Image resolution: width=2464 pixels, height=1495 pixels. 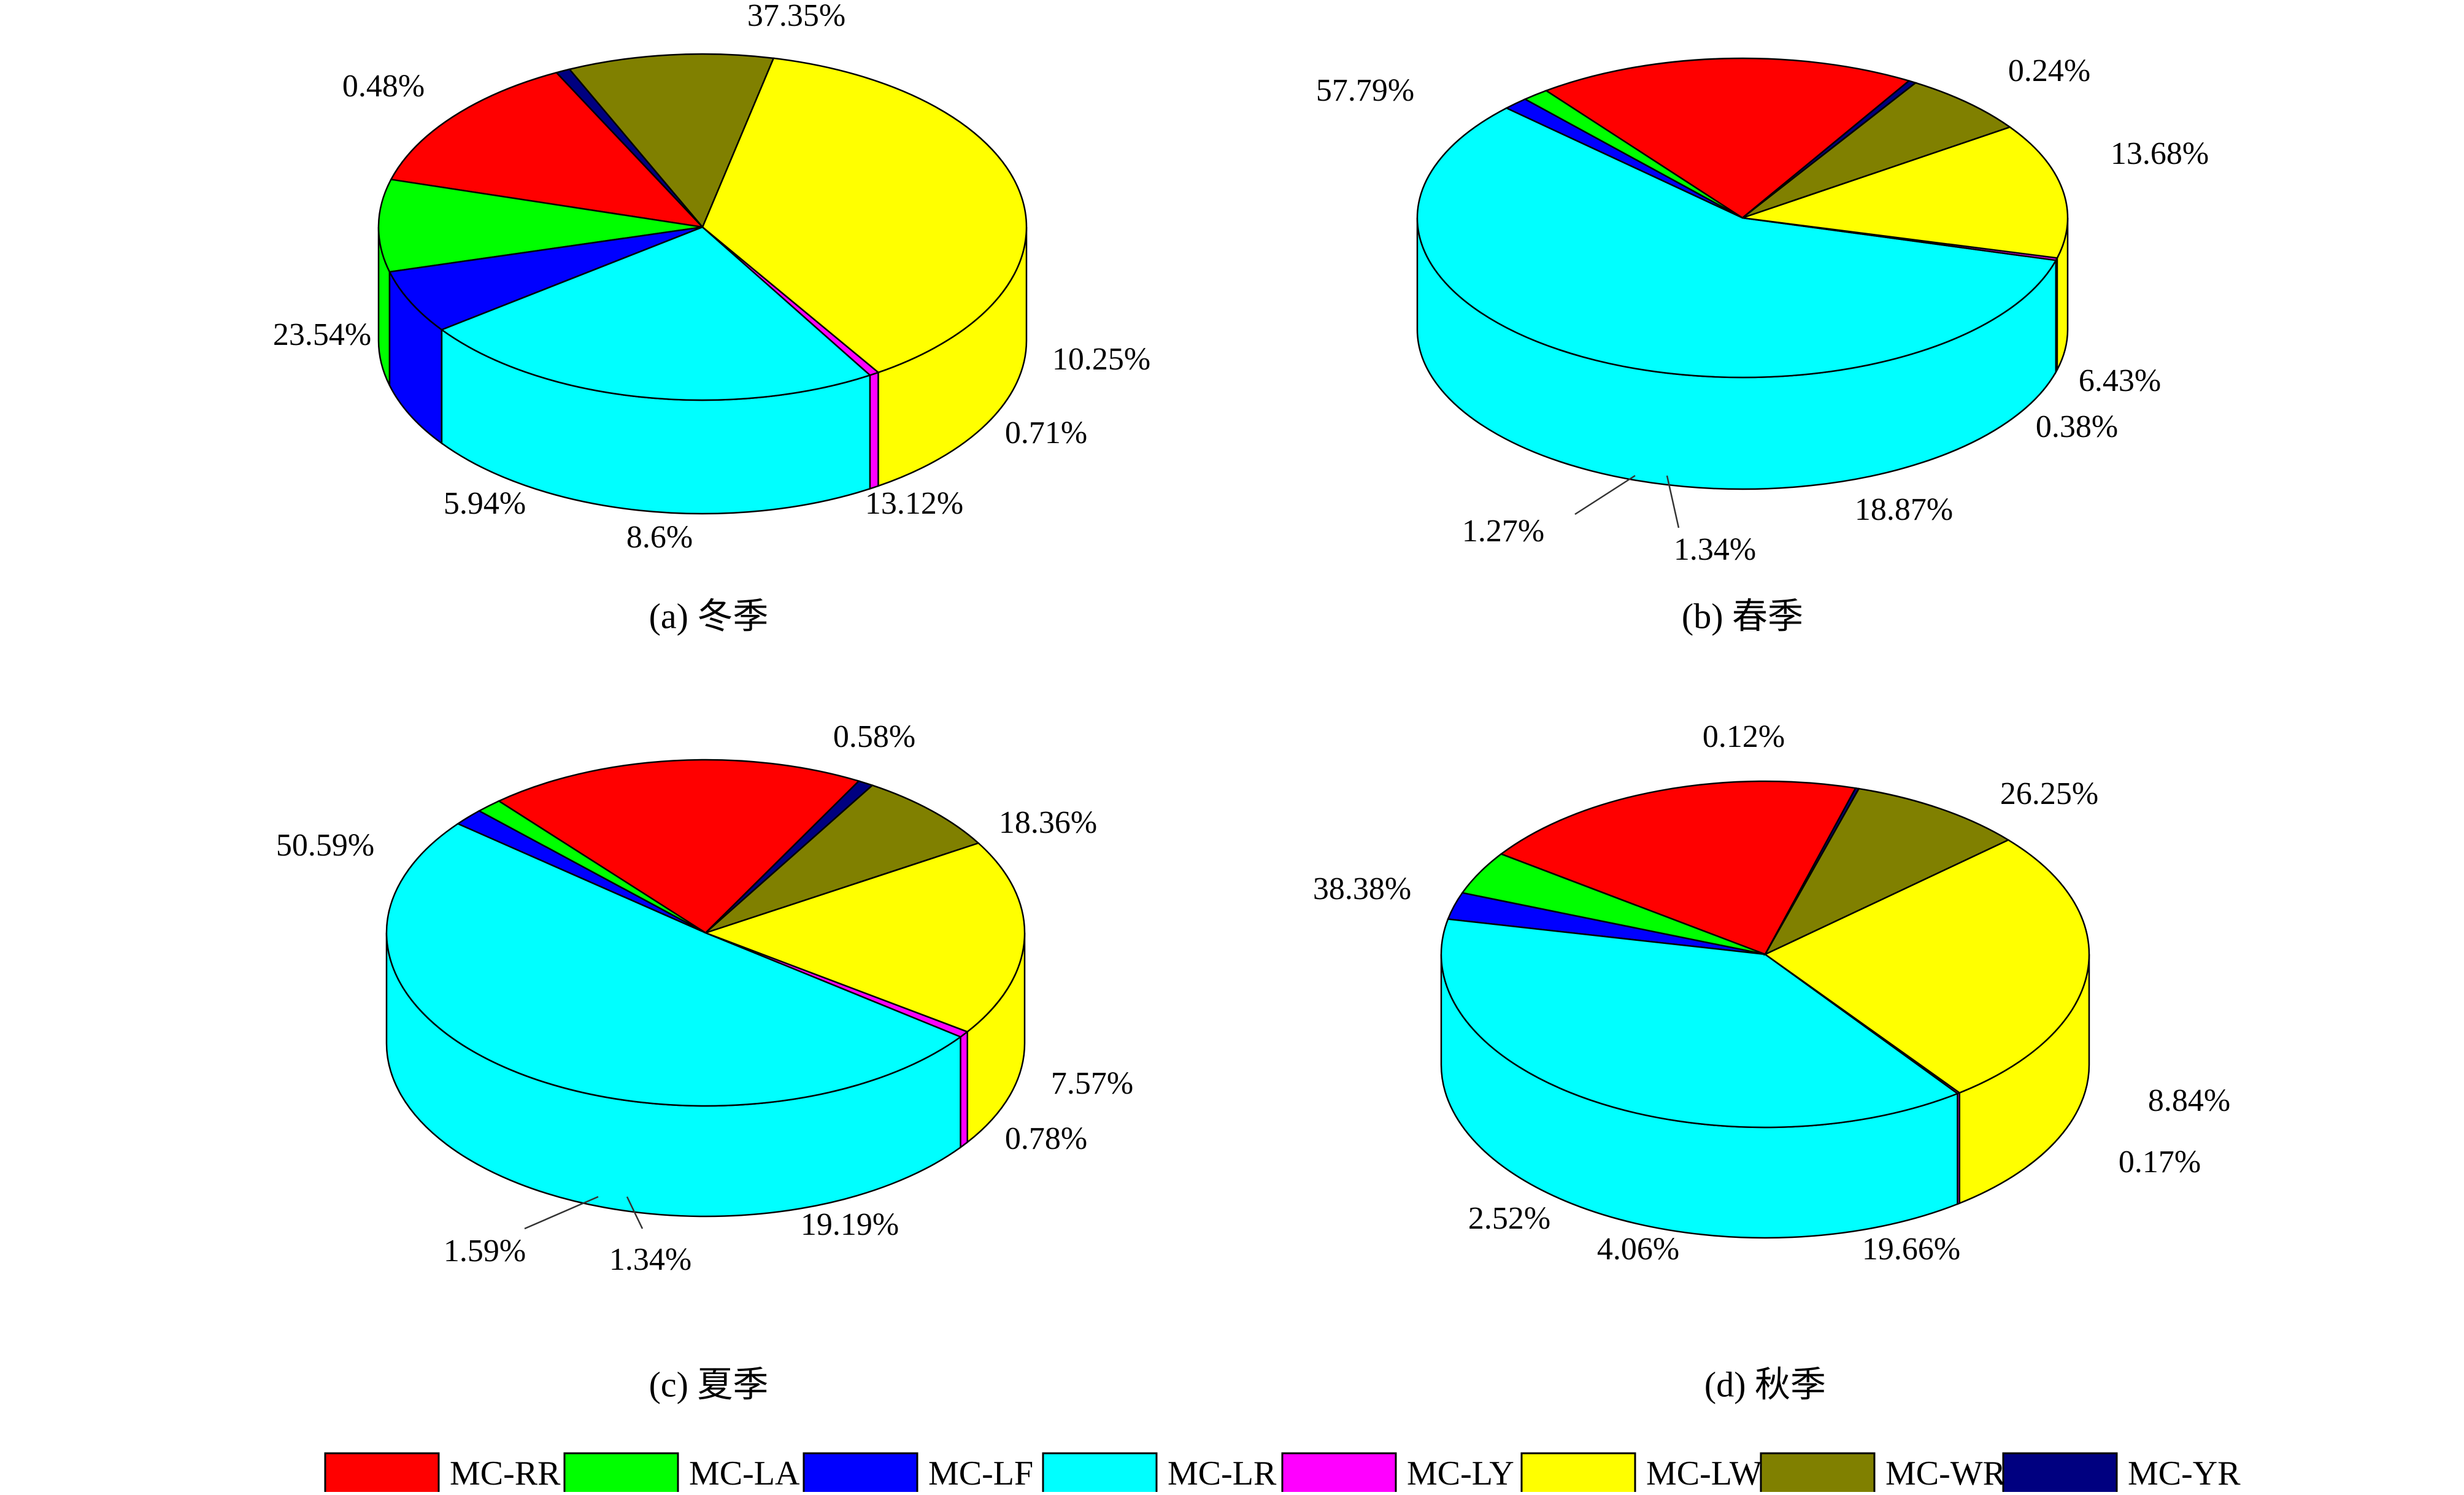 What do you see at coordinates (682, 1473) in the screenshot?
I see `legend-item-mc-la: MC-LA` at bounding box center [682, 1473].